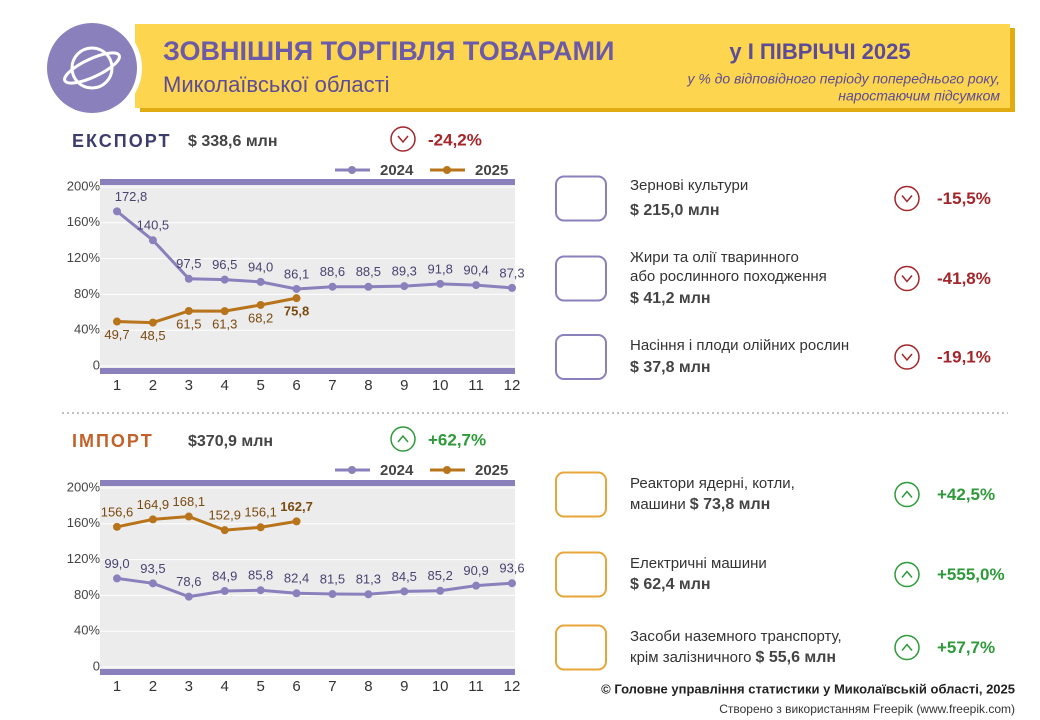  What do you see at coordinates (84, 221) in the screenshot?
I see `y-tick-label: 160%` at bounding box center [84, 221].